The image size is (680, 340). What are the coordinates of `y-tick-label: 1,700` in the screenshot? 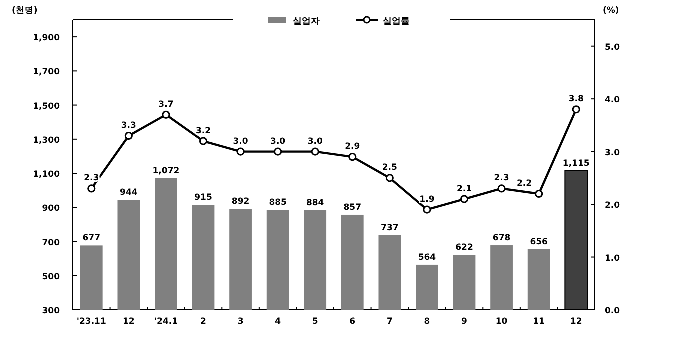 It's located at (46, 73).